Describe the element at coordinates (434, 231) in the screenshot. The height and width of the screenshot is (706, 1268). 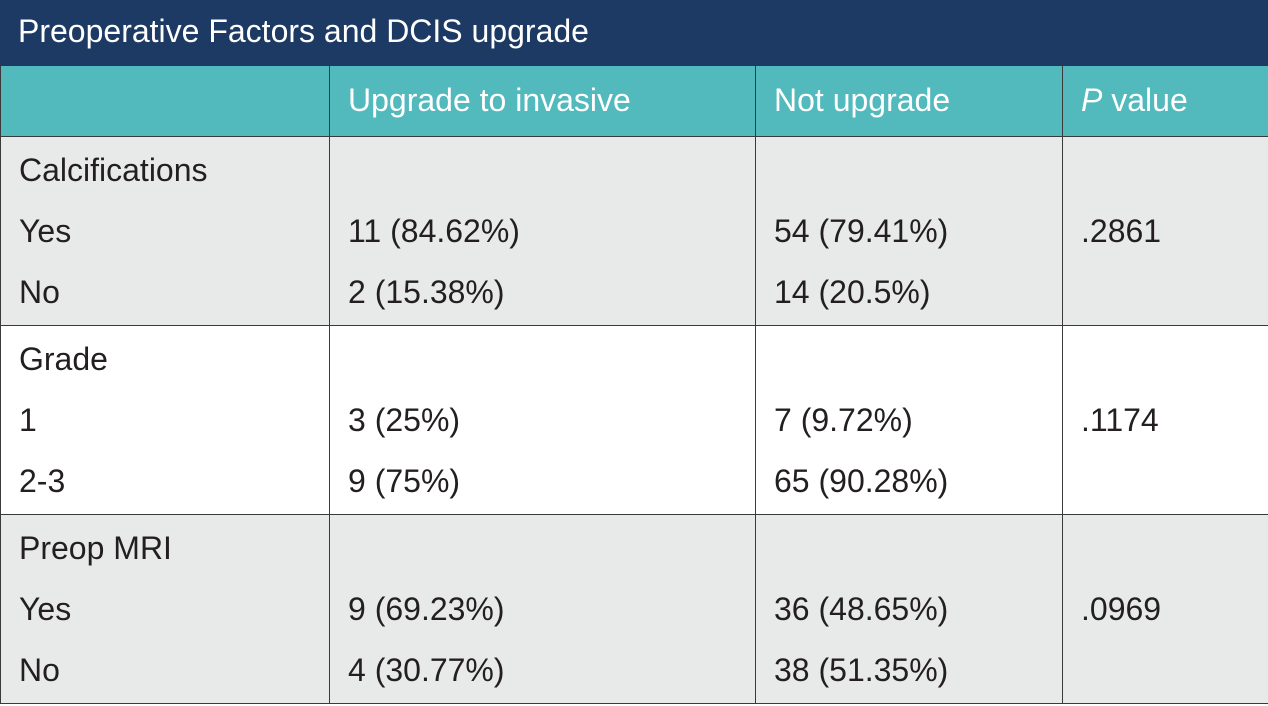
I see `upgrade-value: 11 (84.62%)` at that location.